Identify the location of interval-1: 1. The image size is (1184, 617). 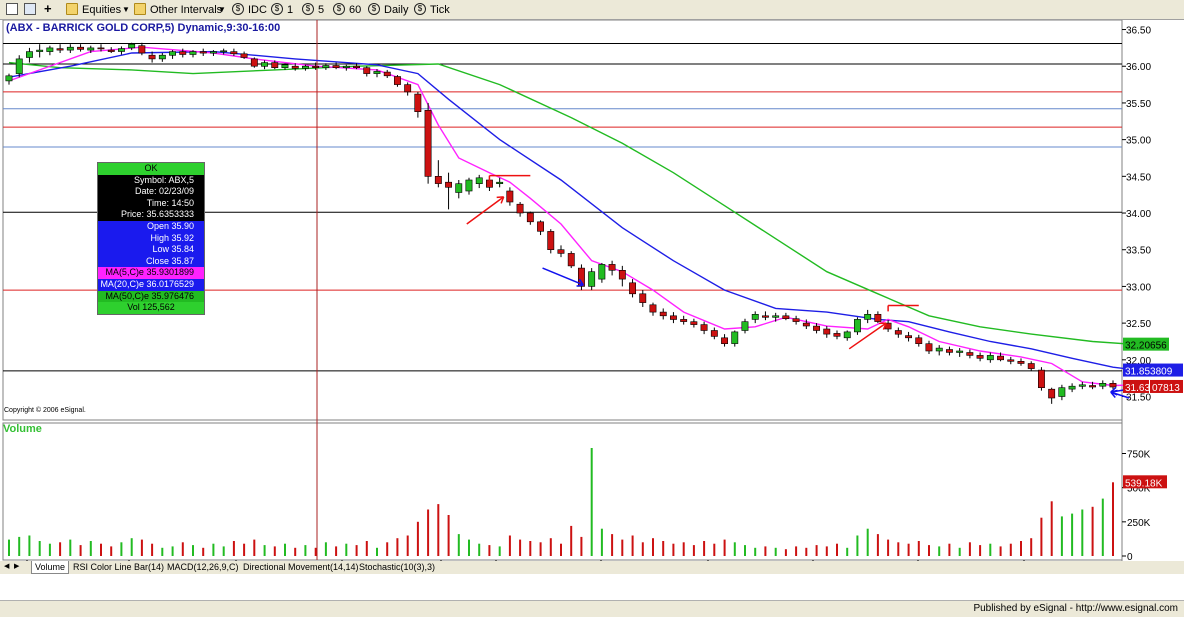
(290, 10).